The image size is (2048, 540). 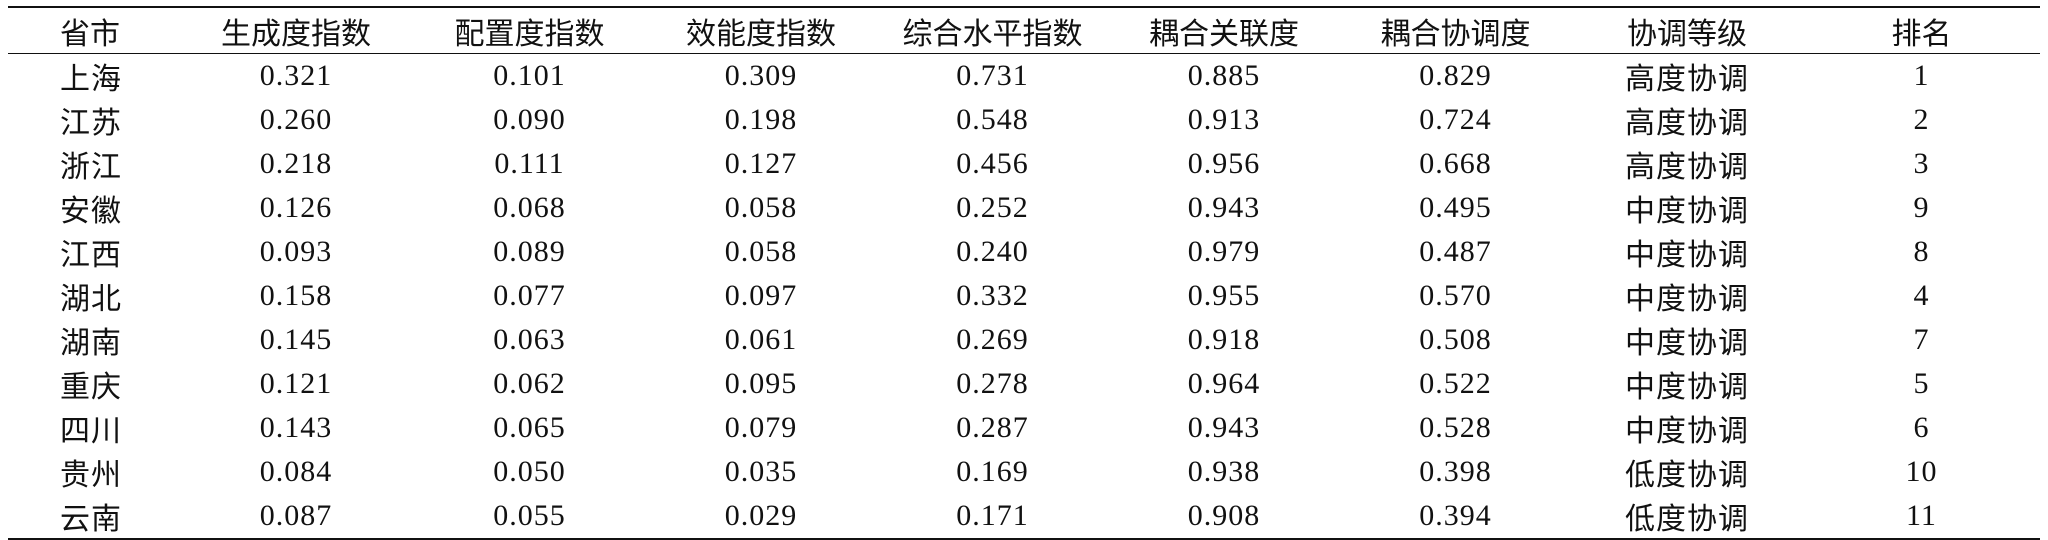 I want to click on table-cell: 0.252, so click(x=992, y=207).